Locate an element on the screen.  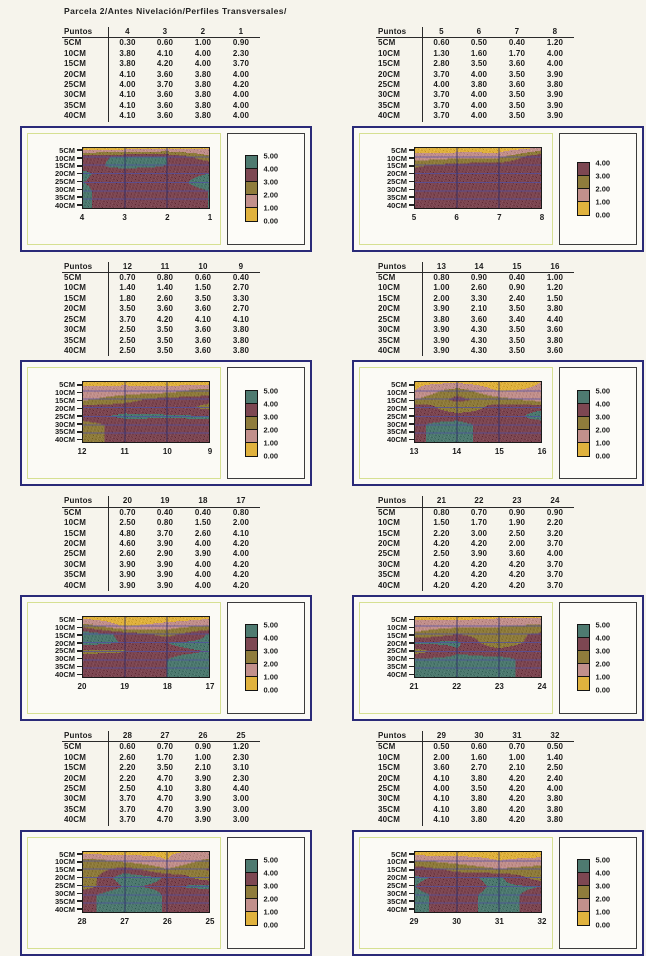
legend-label: 2.00 is located at coordinates (603, 430).